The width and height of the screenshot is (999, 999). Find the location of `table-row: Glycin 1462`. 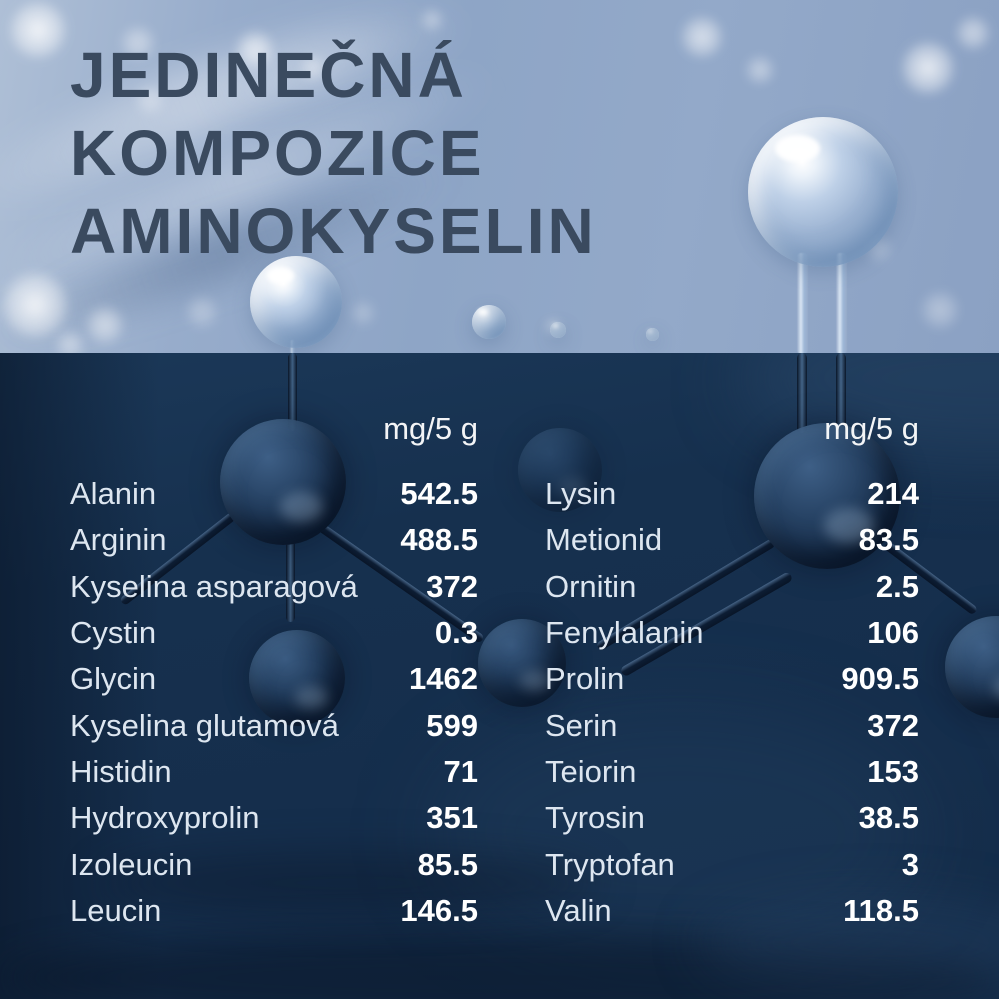

table-row: Glycin 1462 is located at coordinates (274, 679).